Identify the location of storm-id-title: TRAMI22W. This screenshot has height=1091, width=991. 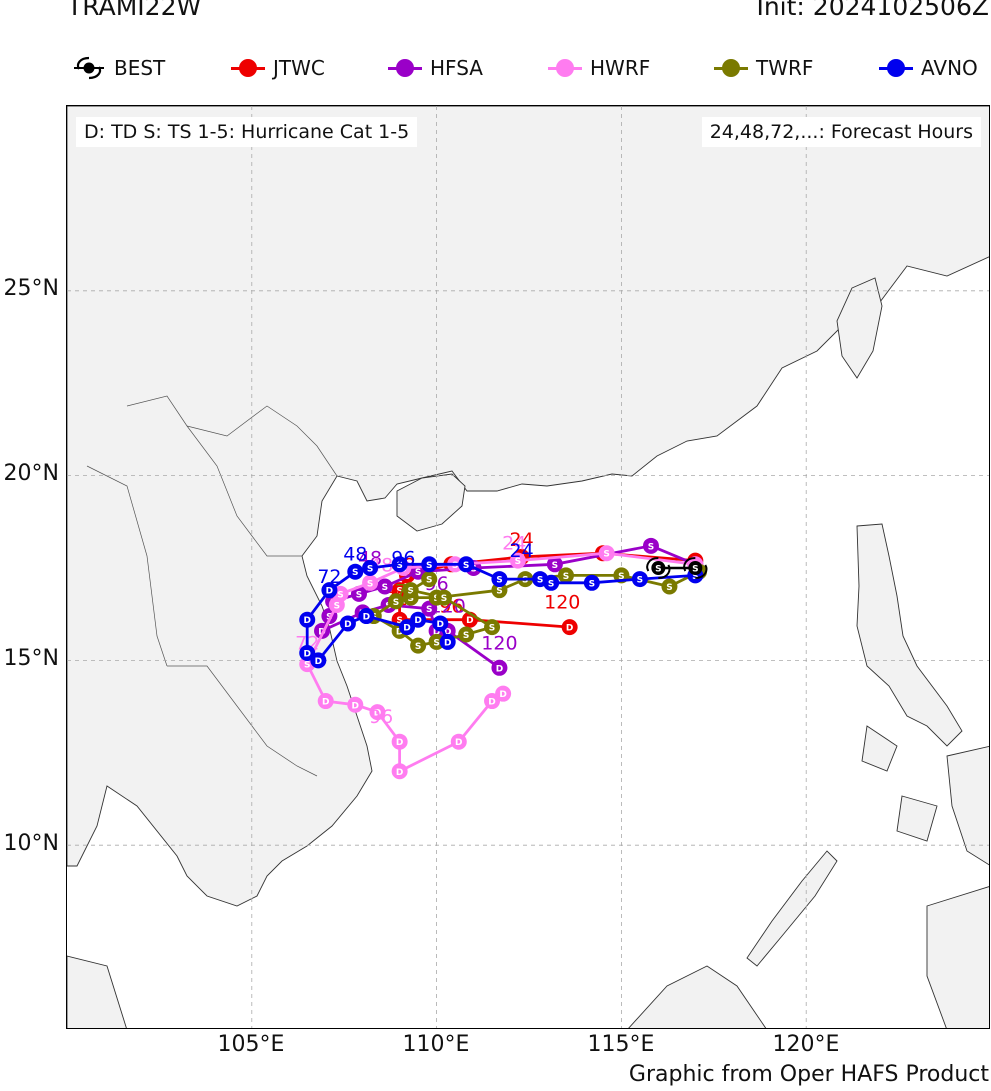
(134, 10).